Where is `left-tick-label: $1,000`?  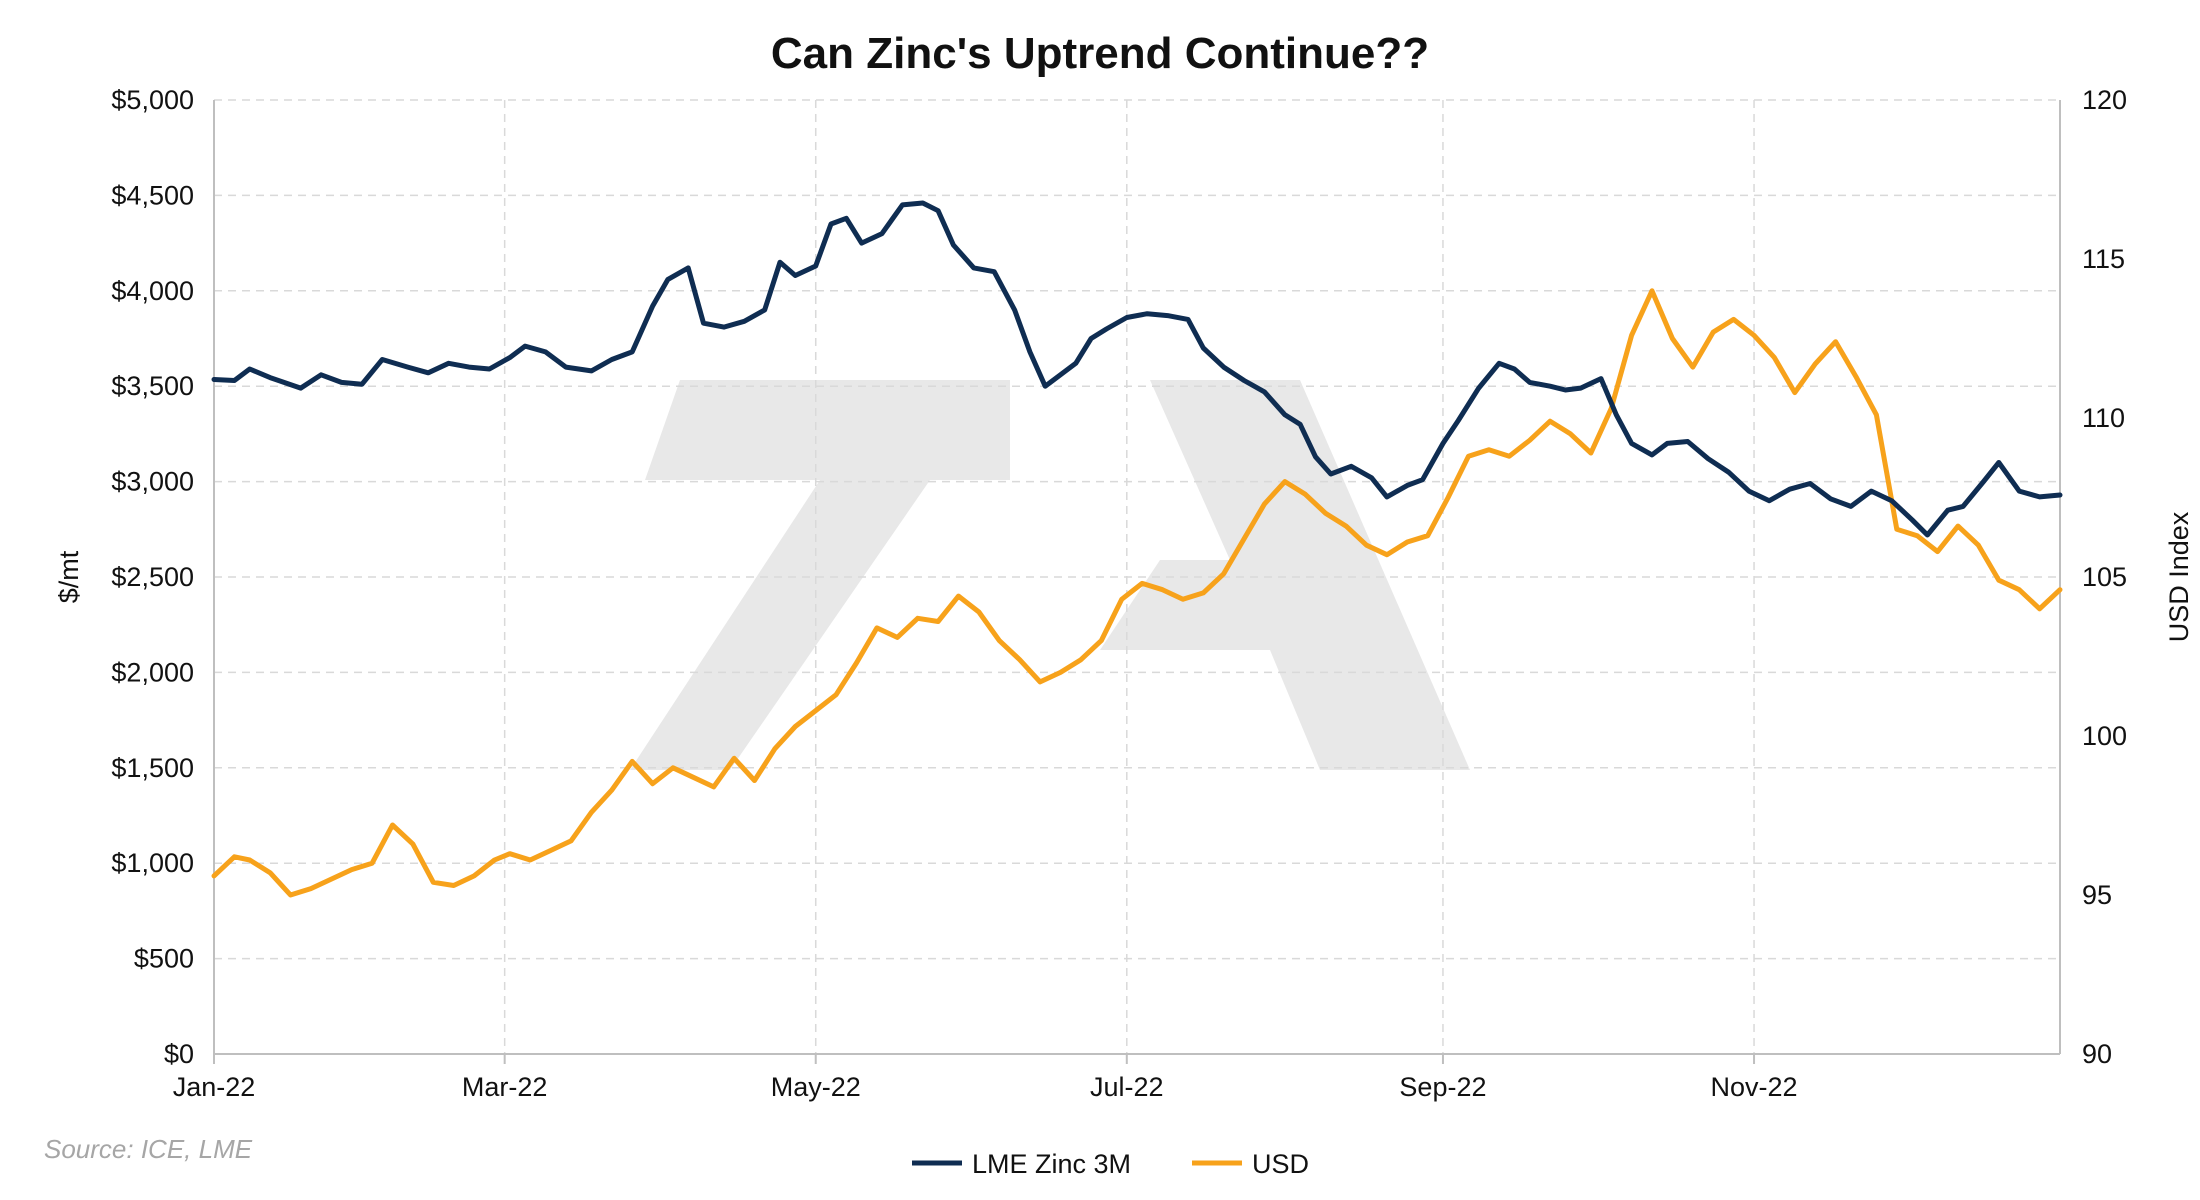
left-tick-label: $1,000 is located at coordinates (152, 863).